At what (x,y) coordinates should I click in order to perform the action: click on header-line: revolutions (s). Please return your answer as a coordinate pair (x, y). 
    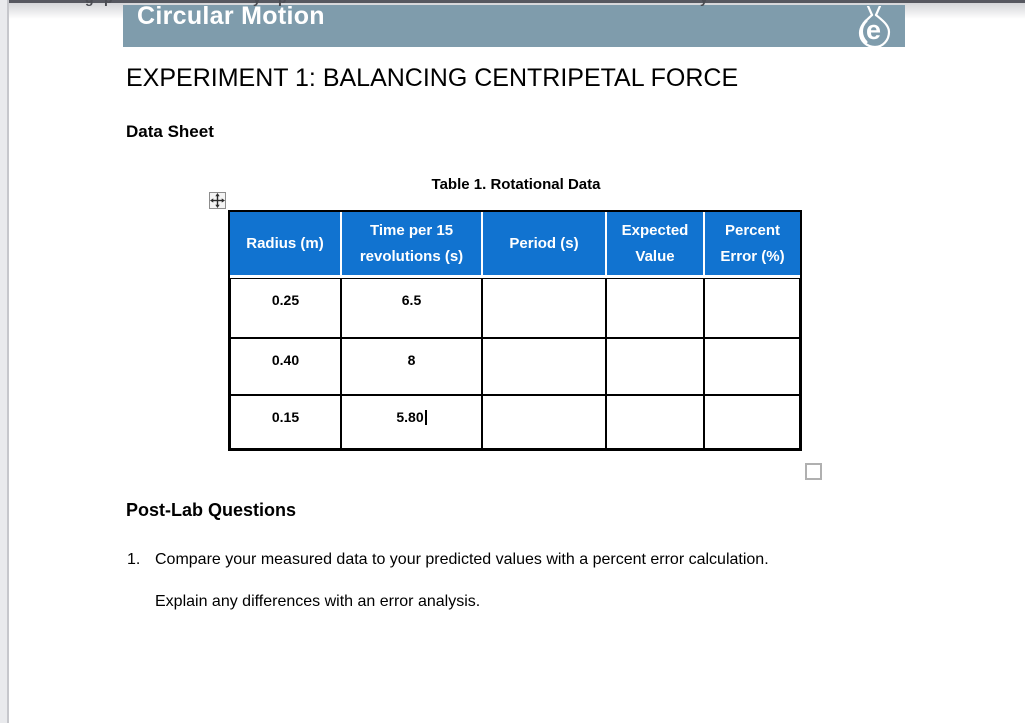
    Looking at the image, I should click on (411, 256).